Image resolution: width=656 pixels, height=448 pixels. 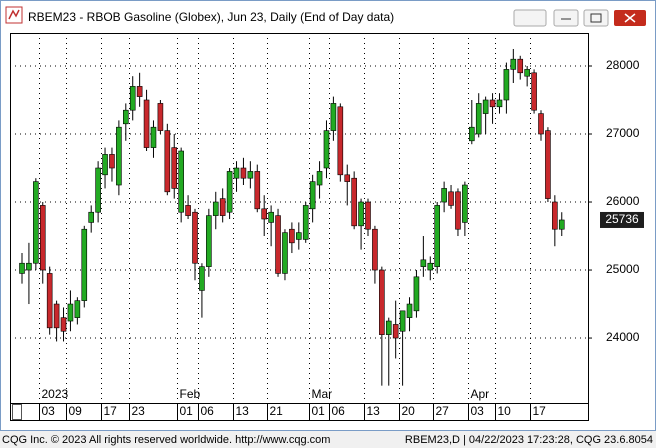 I want to click on x-tick-label: 23, so click(x=139, y=411).